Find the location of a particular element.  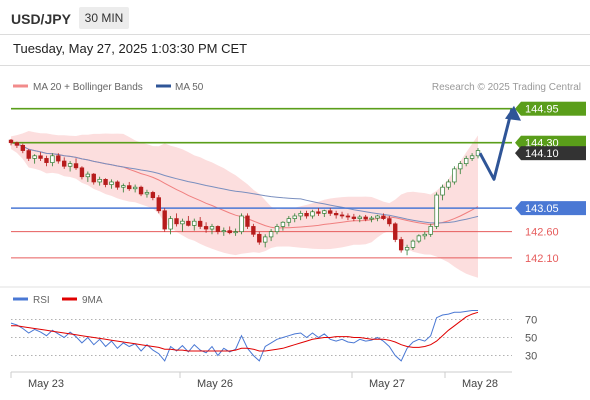

legend-swatch-ma50 is located at coordinates (163, 86).